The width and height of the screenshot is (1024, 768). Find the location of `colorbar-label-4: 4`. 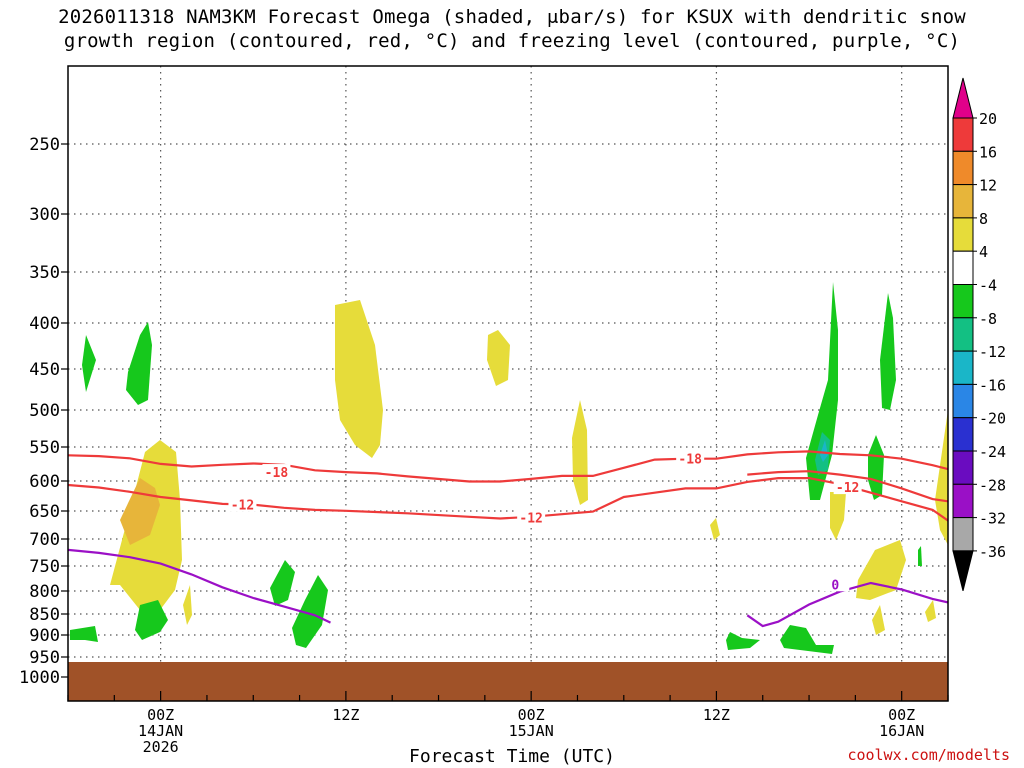

colorbar-label-4: 4 is located at coordinates (983, 252).